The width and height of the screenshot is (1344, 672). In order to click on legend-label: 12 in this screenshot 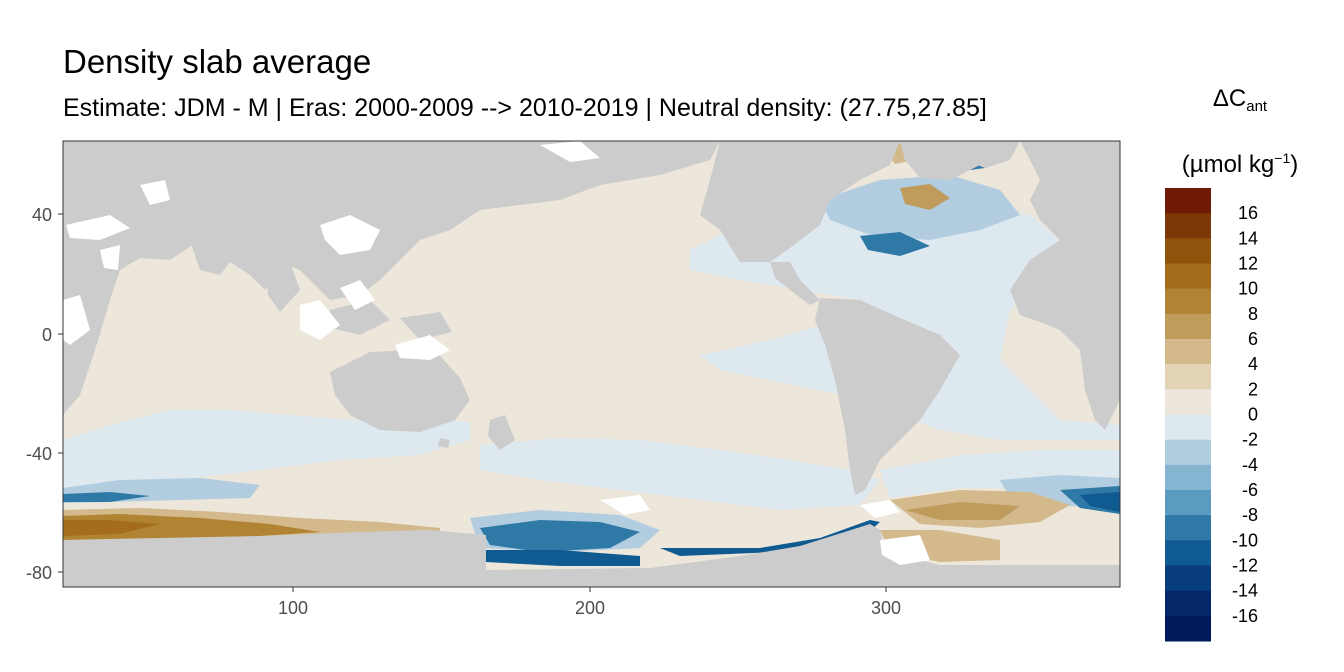, I will do `click(1248, 264)`.